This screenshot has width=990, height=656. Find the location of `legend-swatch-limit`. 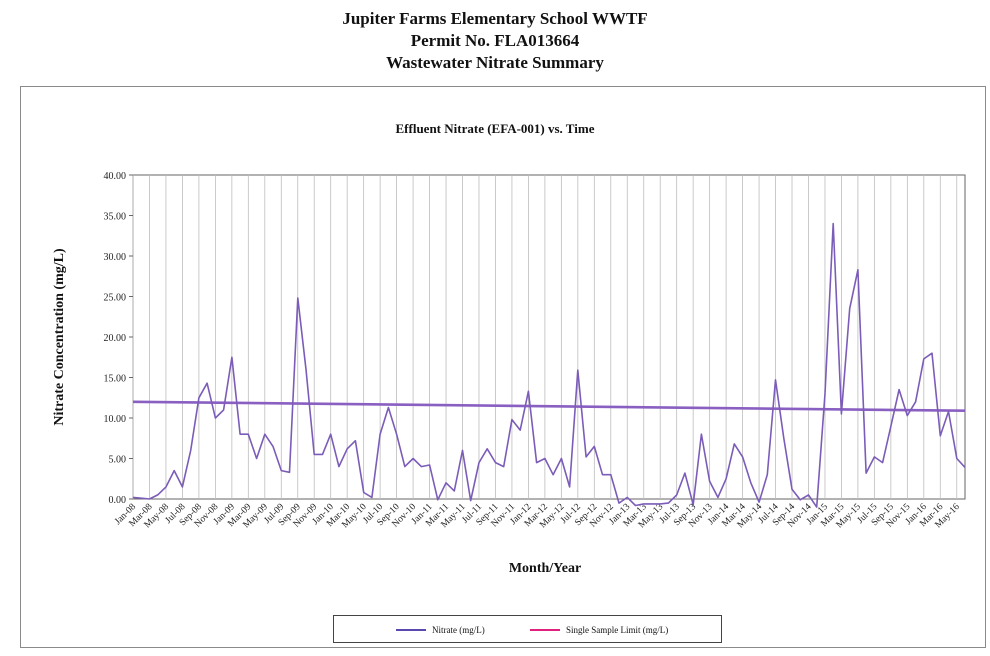

legend-swatch-limit is located at coordinates (545, 630).